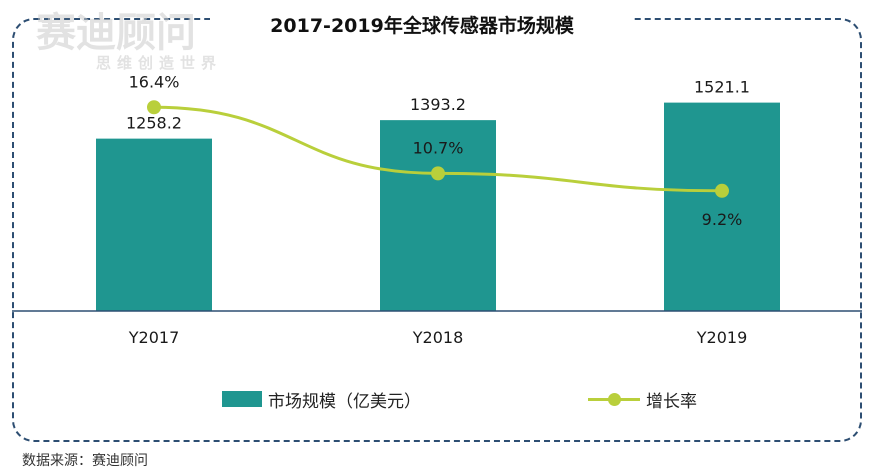  Describe the element at coordinates (159, 63) in the screenshot. I see `watermark: 思维创造世界` at that location.